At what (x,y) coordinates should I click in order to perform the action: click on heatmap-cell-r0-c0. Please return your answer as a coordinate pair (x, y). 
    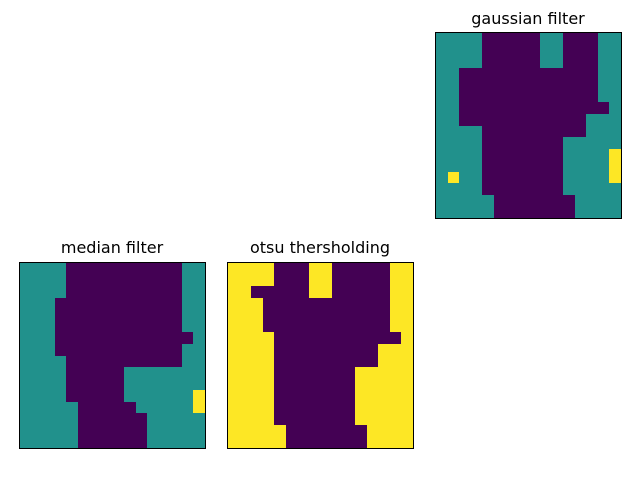
    Looking at the image, I should click on (442, 39).